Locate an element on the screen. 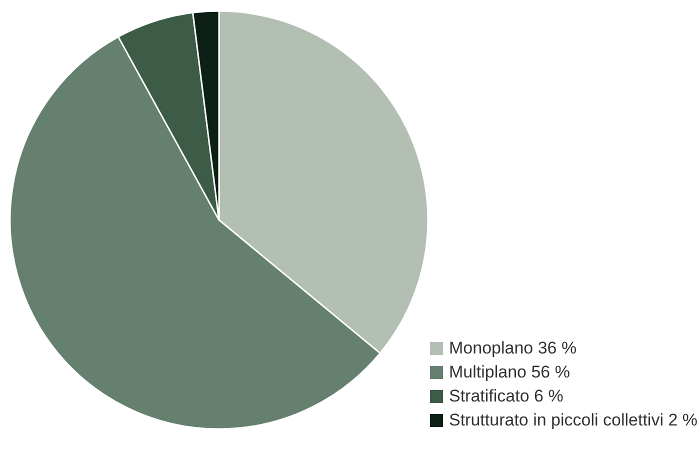  legend-label: Monoplano 36 % is located at coordinates (513, 348).